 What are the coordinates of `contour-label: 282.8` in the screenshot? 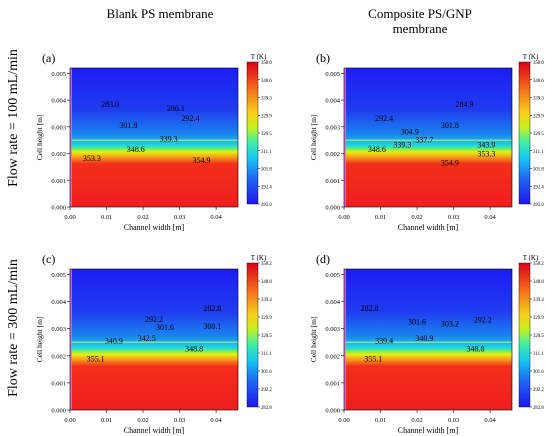 It's located at (212, 308).